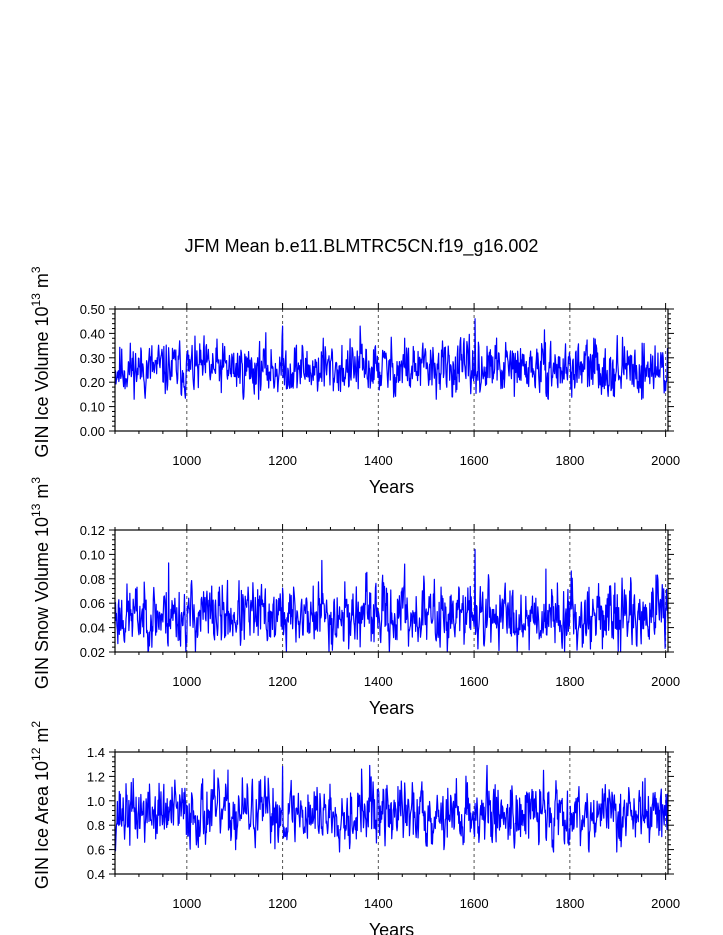 Image resolution: width=723 pixels, height=935 pixels. What do you see at coordinates (92, 628) in the screenshot?
I see `y-tick-label: 0.04` at bounding box center [92, 628].